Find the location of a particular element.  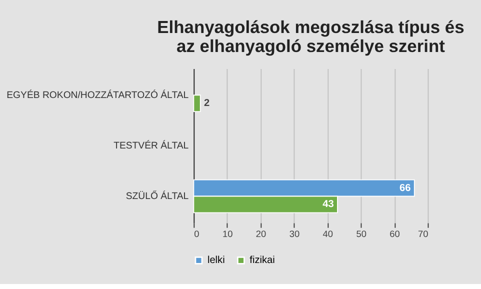

bar is located at coordinates (197, 103).